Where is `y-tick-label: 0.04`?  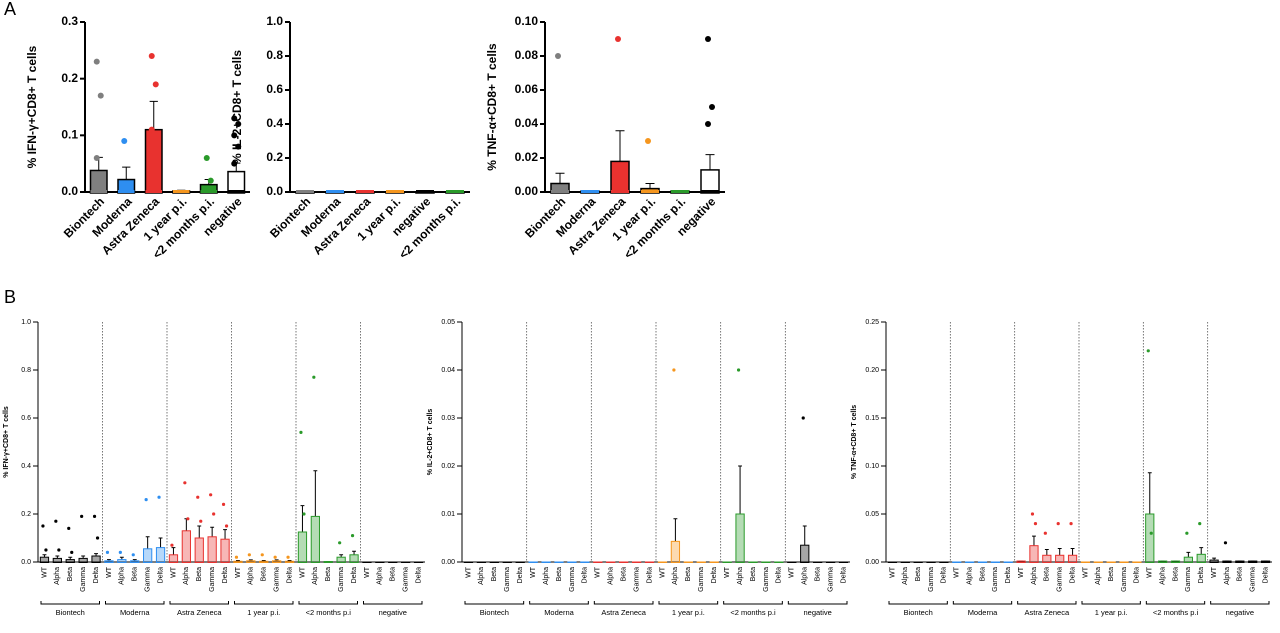 y-tick-label: 0.04 is located at coordinates (527, 123).